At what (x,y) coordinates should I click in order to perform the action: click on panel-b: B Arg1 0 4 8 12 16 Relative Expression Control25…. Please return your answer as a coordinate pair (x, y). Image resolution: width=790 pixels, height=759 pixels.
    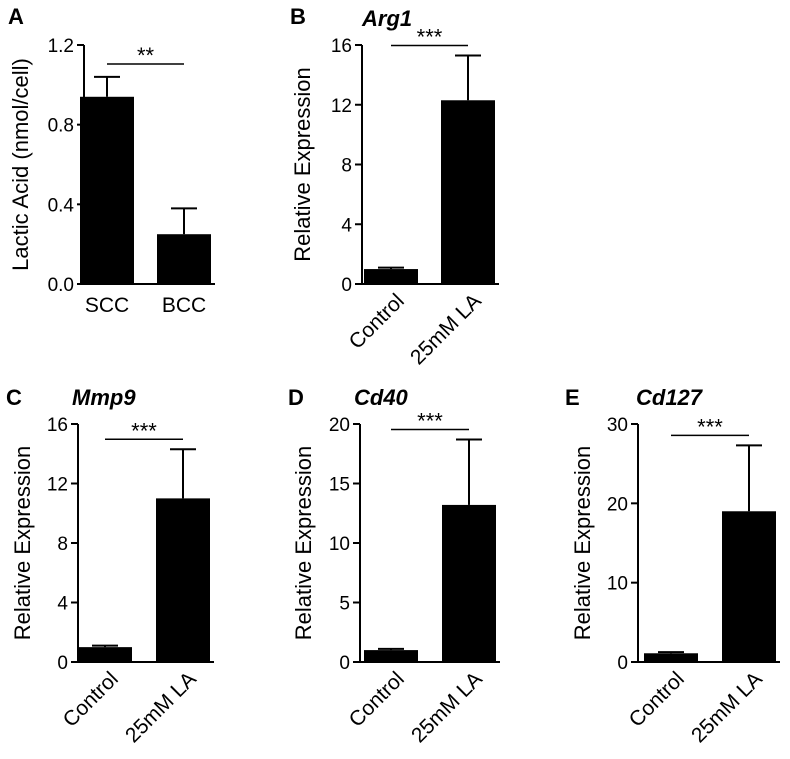
    Looking at the image, I should click on (394, 186).